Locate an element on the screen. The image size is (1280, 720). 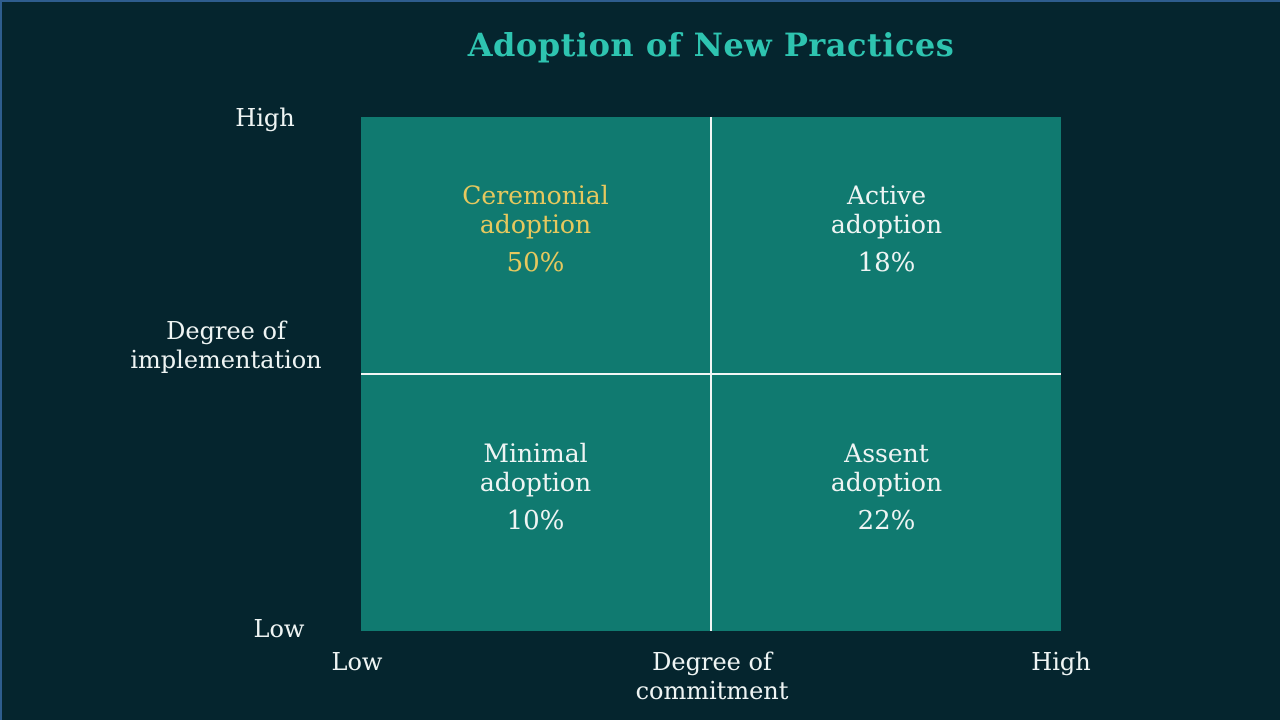
quadrant-label-line1: Active is located at coordinates (886, 195).